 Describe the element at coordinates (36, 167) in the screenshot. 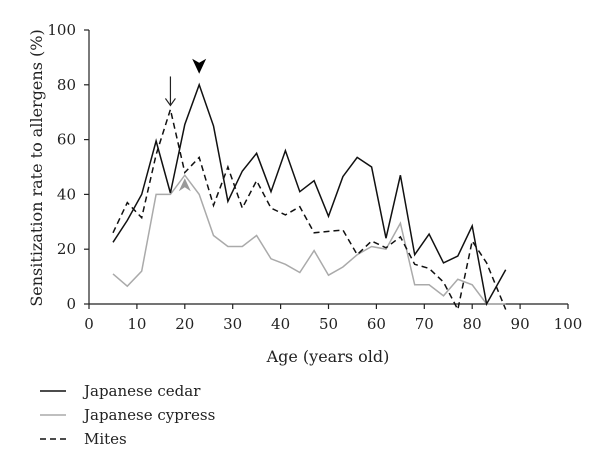

I see `y-axis-title: Sensitization rate to allergens (%)` at that location.